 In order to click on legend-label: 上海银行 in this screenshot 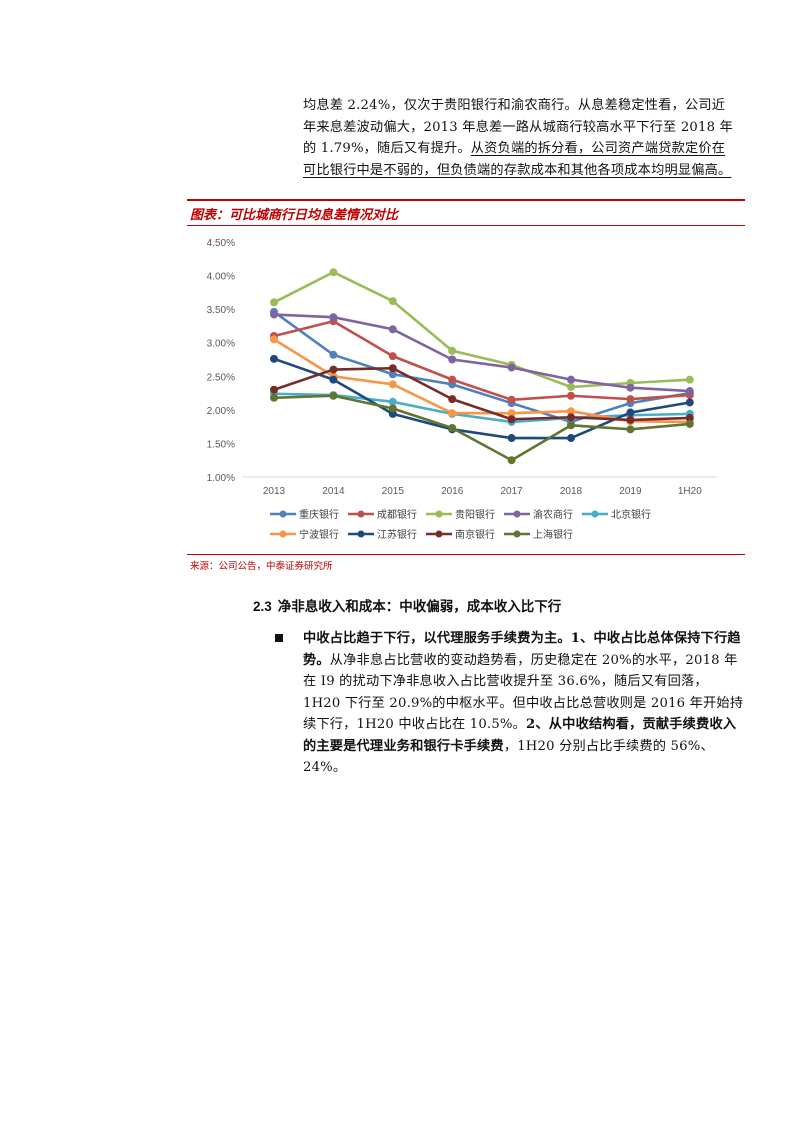, I will do `click(553, 534)`.